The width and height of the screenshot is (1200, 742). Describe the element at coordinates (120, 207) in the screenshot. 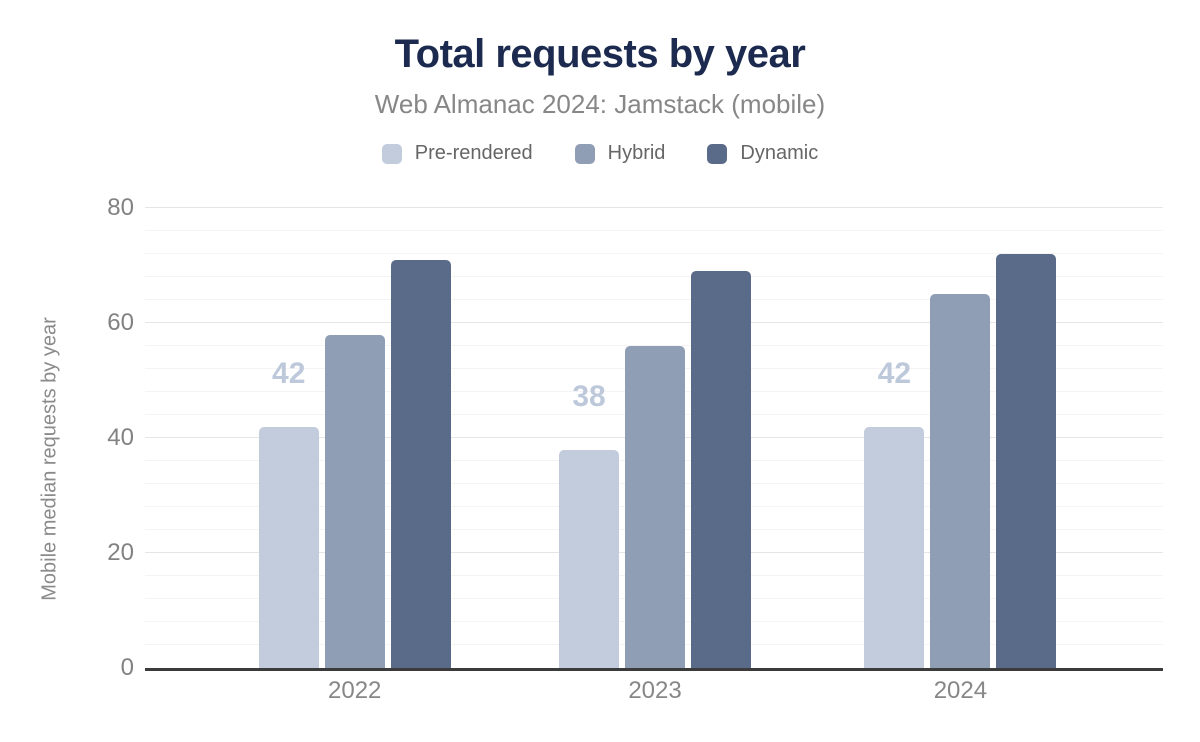

I see `y-tick-label-80: 80` at that location.